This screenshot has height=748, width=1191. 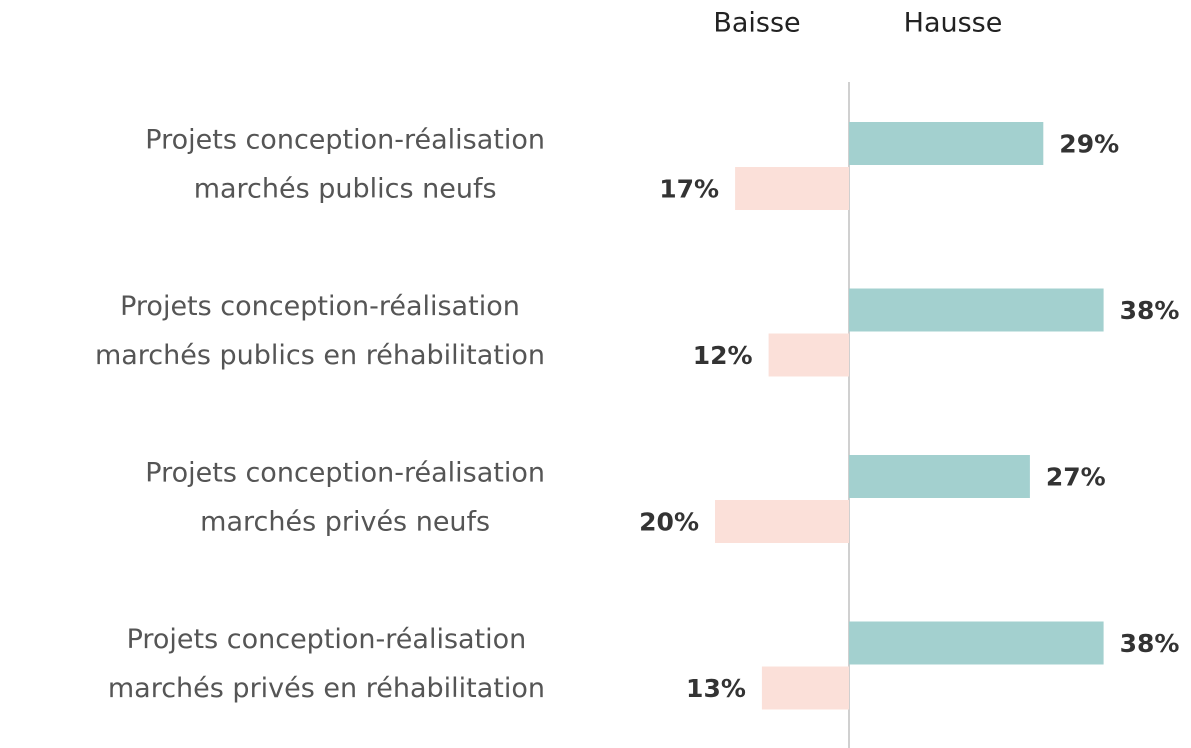 What do you see at coordinates (669, 522) in the screenshot?
I see `value-label: 20%` at bounding box center [669, 522].